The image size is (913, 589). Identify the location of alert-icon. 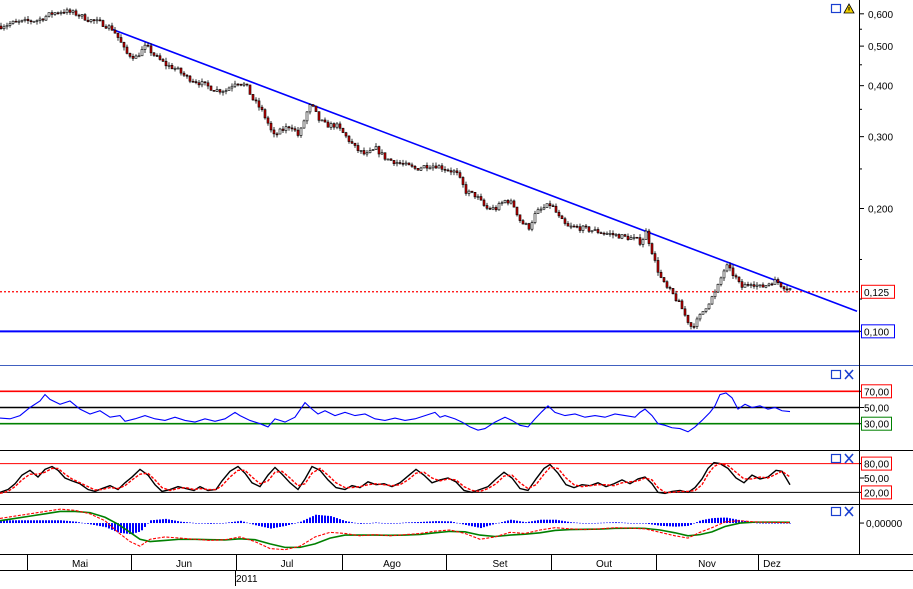
(849, 8).